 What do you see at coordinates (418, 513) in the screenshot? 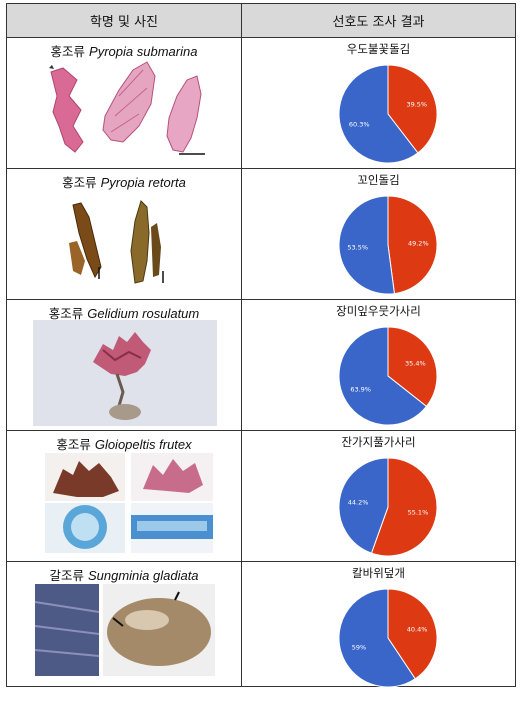
I see `pie-slice-label: 55.1%` at bounding box center [418, 513].